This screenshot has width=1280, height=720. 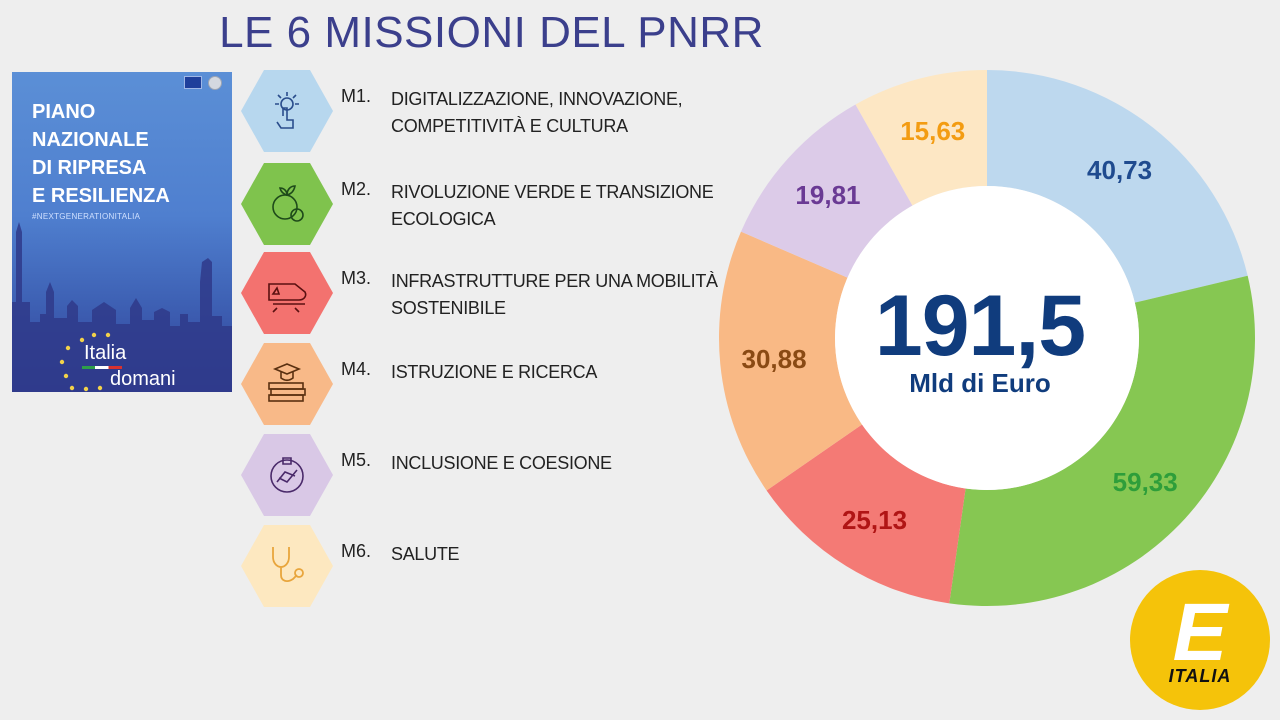 What do you see at coordinates (1119, 170) in the screenshot?
I see `slice-value-label: 40,73` at bounding box center [1119, 170].